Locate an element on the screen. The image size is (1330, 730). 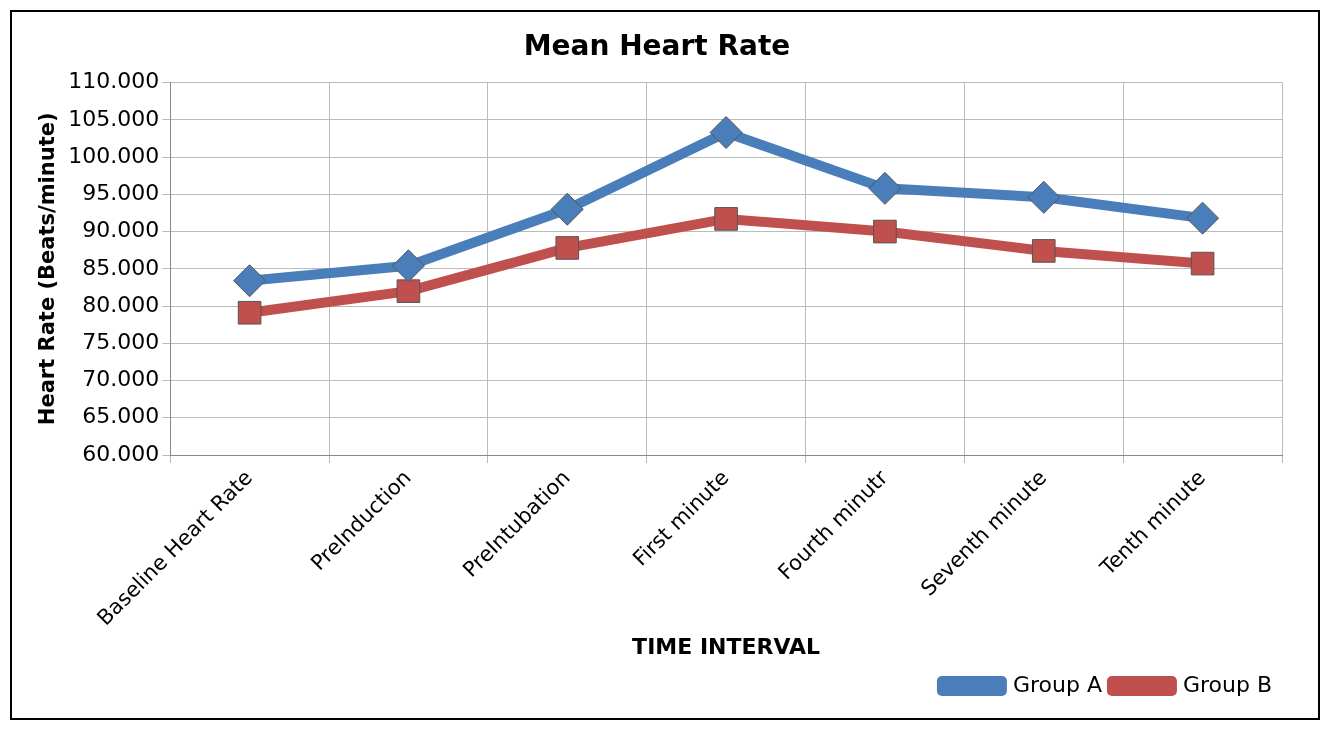
y-tick-label: 105.000 is located at coordinates (114, 118).